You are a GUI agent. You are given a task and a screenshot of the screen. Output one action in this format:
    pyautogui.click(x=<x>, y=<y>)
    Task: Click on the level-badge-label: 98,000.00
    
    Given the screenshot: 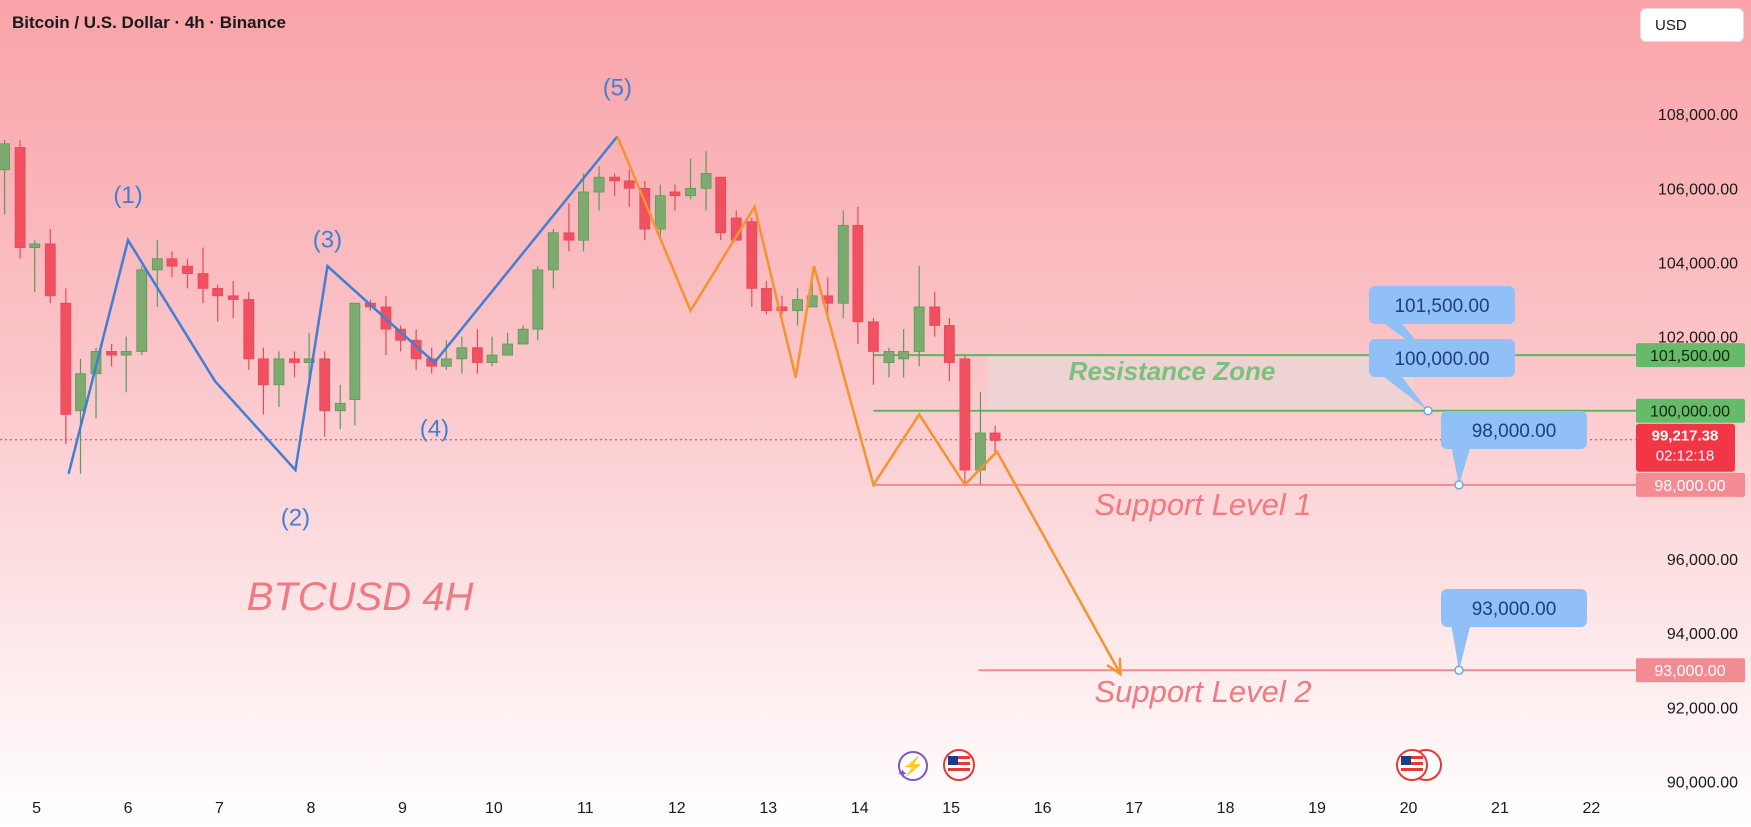 What is the action you would take?
    pyautogui.click(x=1689, y=486)
    